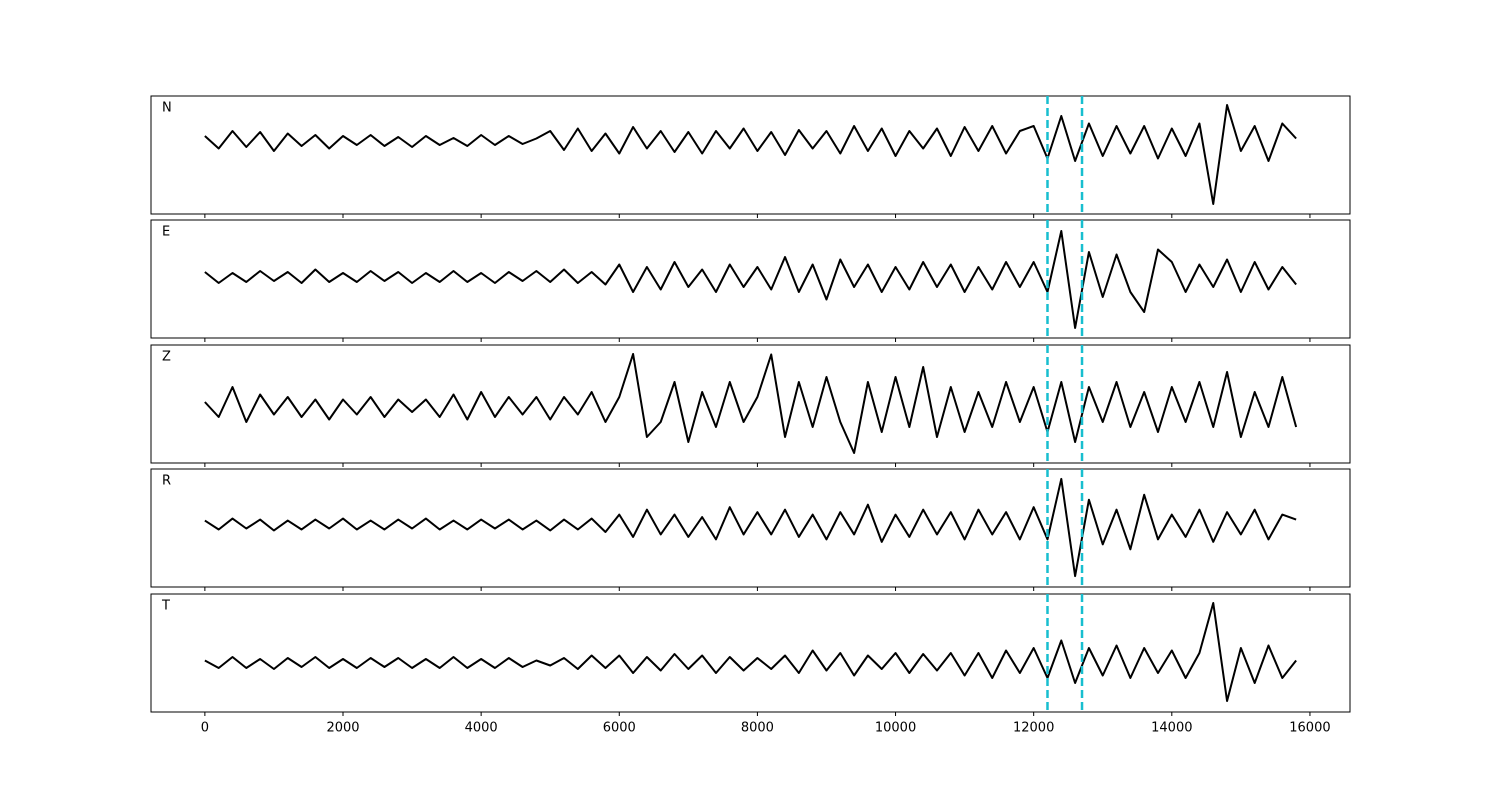 The width and height of the screenshot is (1500, 800). Describe the element at coordinates (167, 108) in the screenshot. I see `panel-label: N` at that location.